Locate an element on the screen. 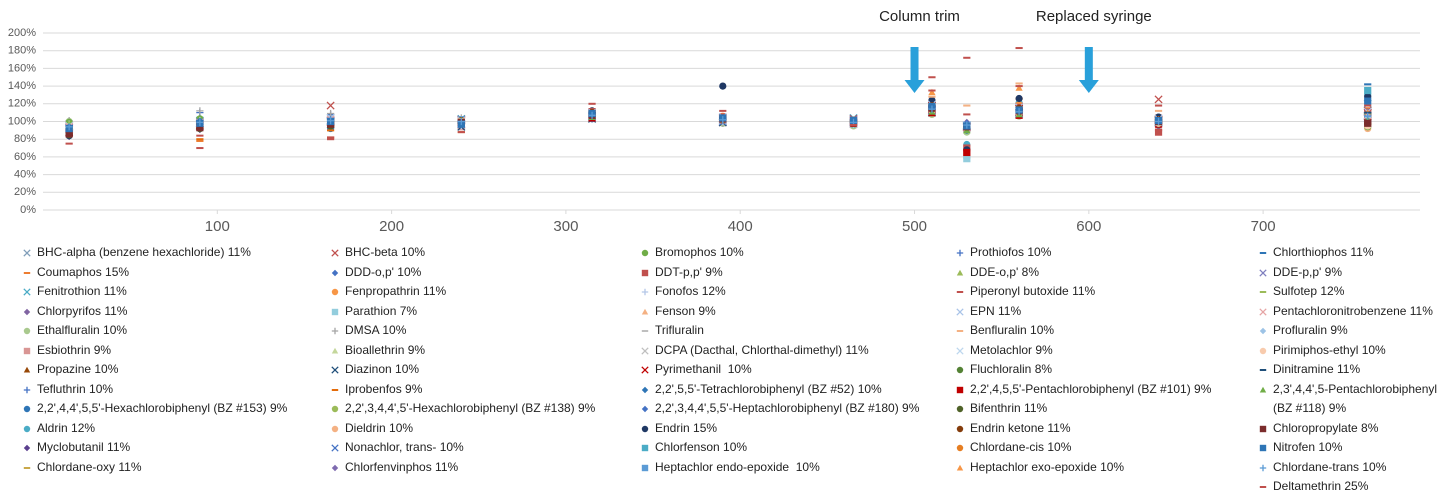 The width and height of the screenshot is (1455, 497). legend-item: Heptachlor endo-epoxide 10% is located at coordinates (795, 468).